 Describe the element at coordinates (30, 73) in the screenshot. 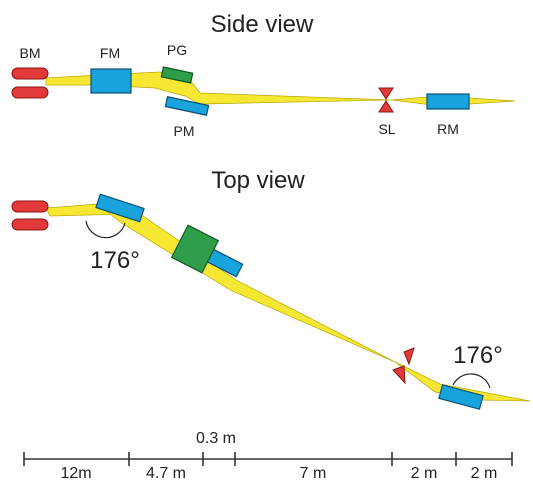

I see `side-source-top` at that location.